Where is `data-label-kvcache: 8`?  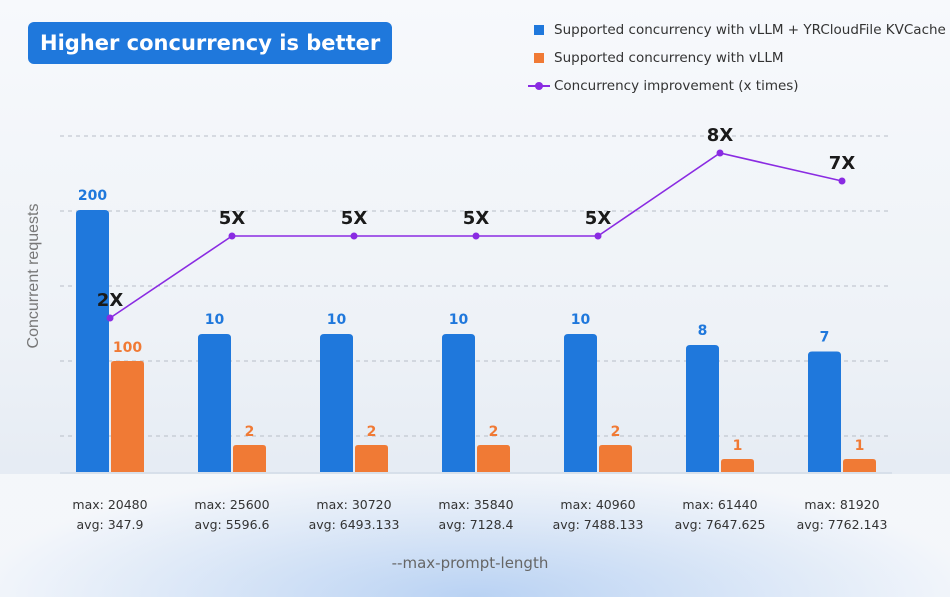 data-label-kvcache: 8 is located at coordinates (703, 331).